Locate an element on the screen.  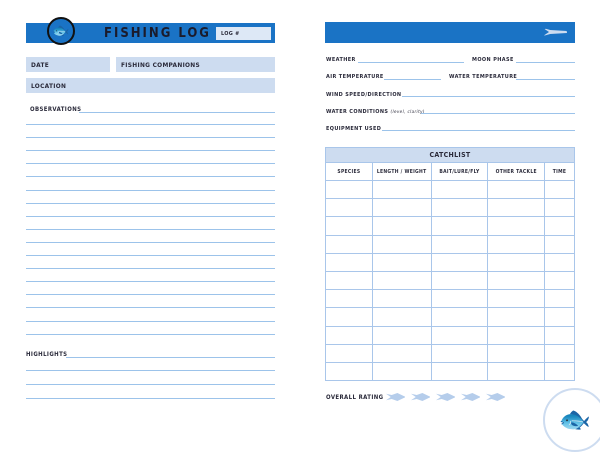
highlights-line is located at coordinates (170, 357).